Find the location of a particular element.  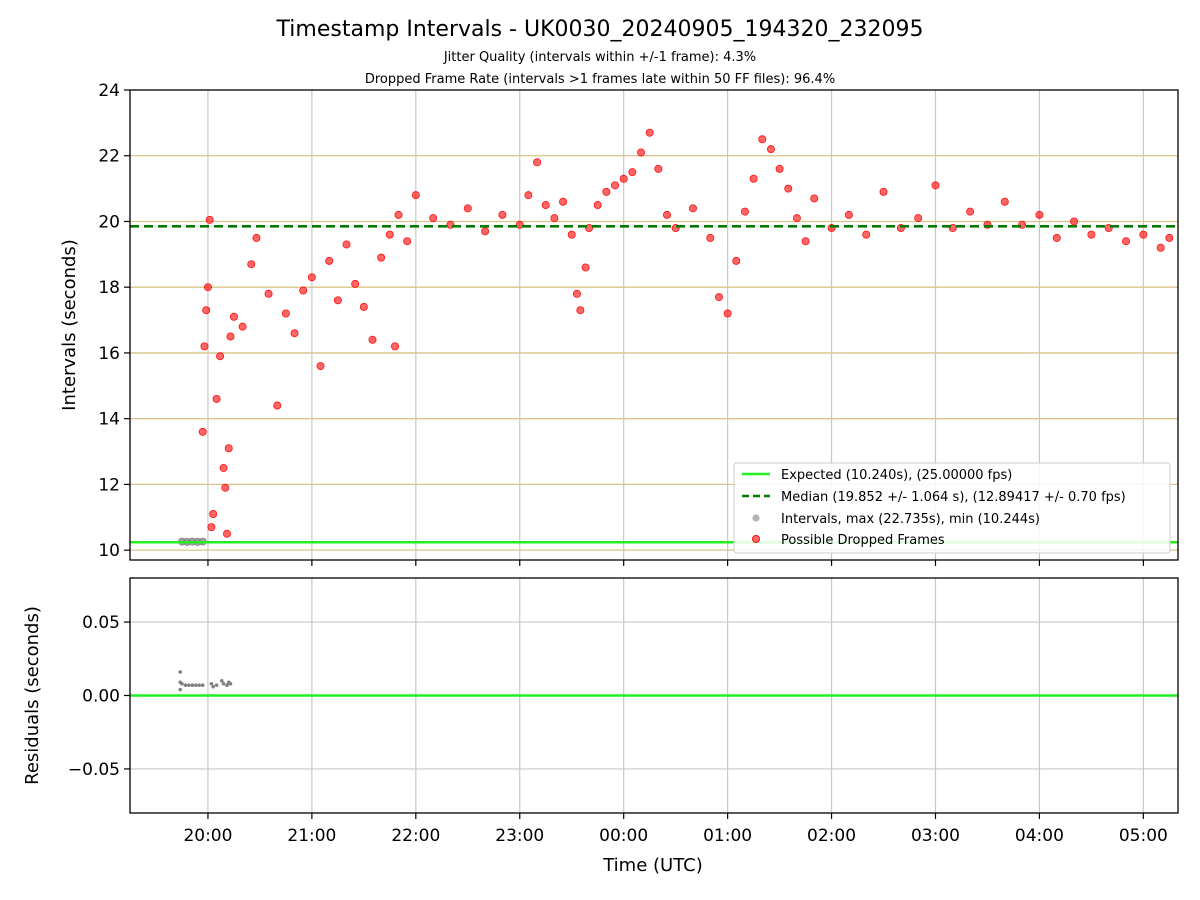

residuals-y-tick-label: 0.05 is located at coordinates (101, 623).